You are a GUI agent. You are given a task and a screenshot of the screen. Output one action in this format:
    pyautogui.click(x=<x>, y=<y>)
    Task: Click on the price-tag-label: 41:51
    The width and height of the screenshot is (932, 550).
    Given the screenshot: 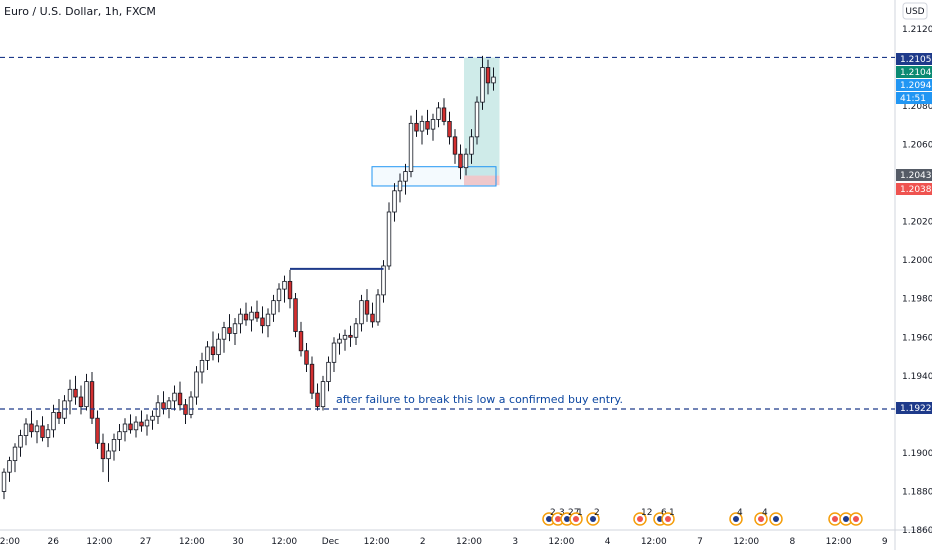 What is the action you would take?
    pyautogui.click(x=913, y=99)
    